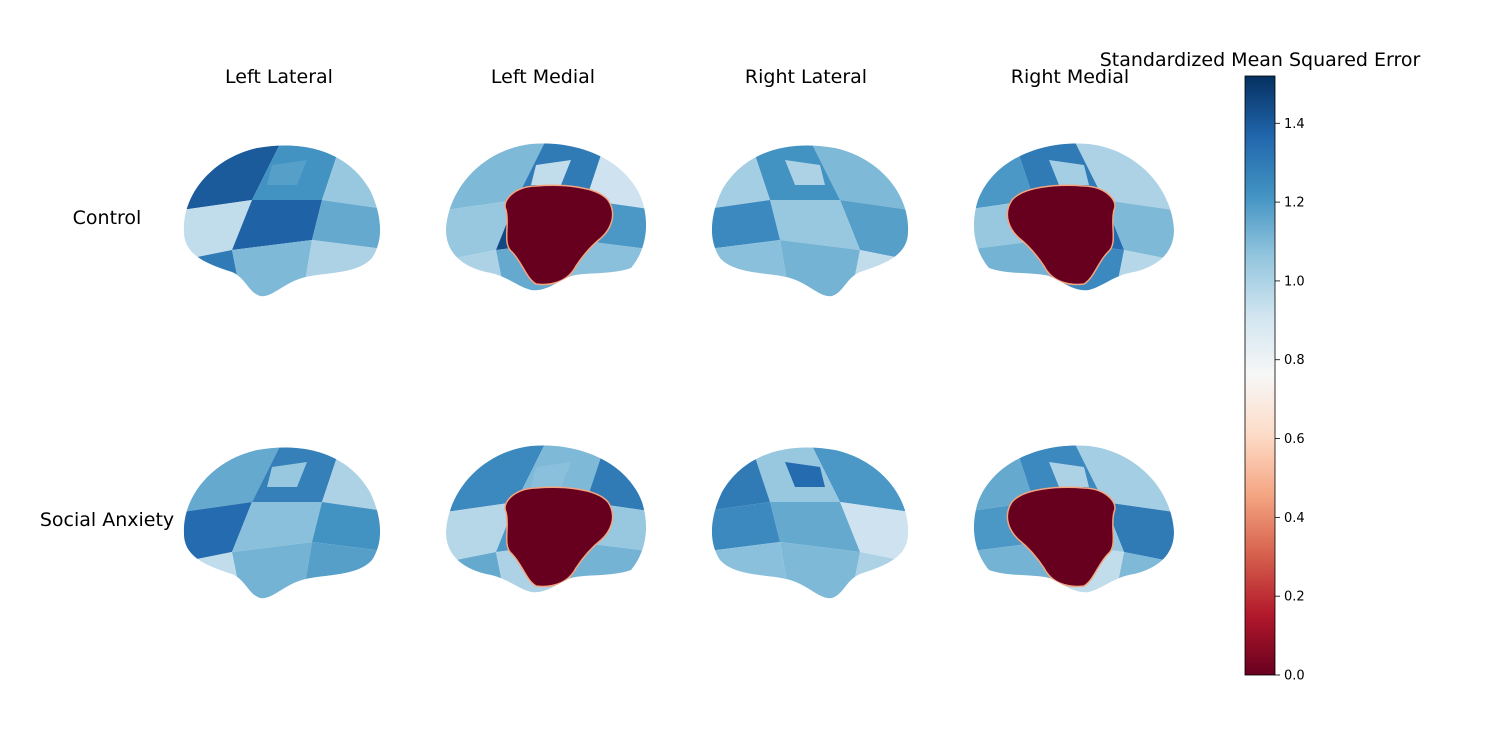 Image resolution: width=1500 pixels, height=750 pixels. I want to click on column-title-right-lateral: Right Lateral, so click(806, 77).